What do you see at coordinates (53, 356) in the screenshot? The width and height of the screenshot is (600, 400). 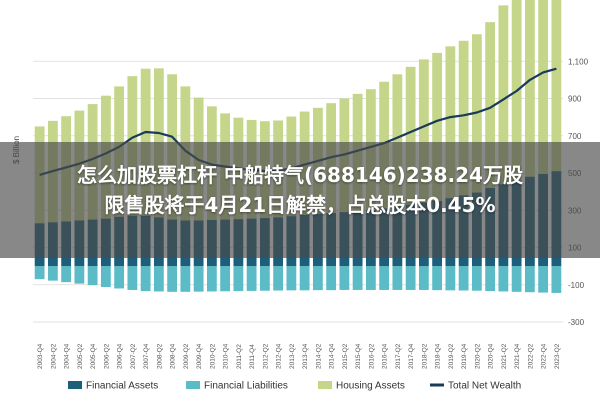 I see `x-tick-label: 2004-Q2` at bounding box center [53, 356].